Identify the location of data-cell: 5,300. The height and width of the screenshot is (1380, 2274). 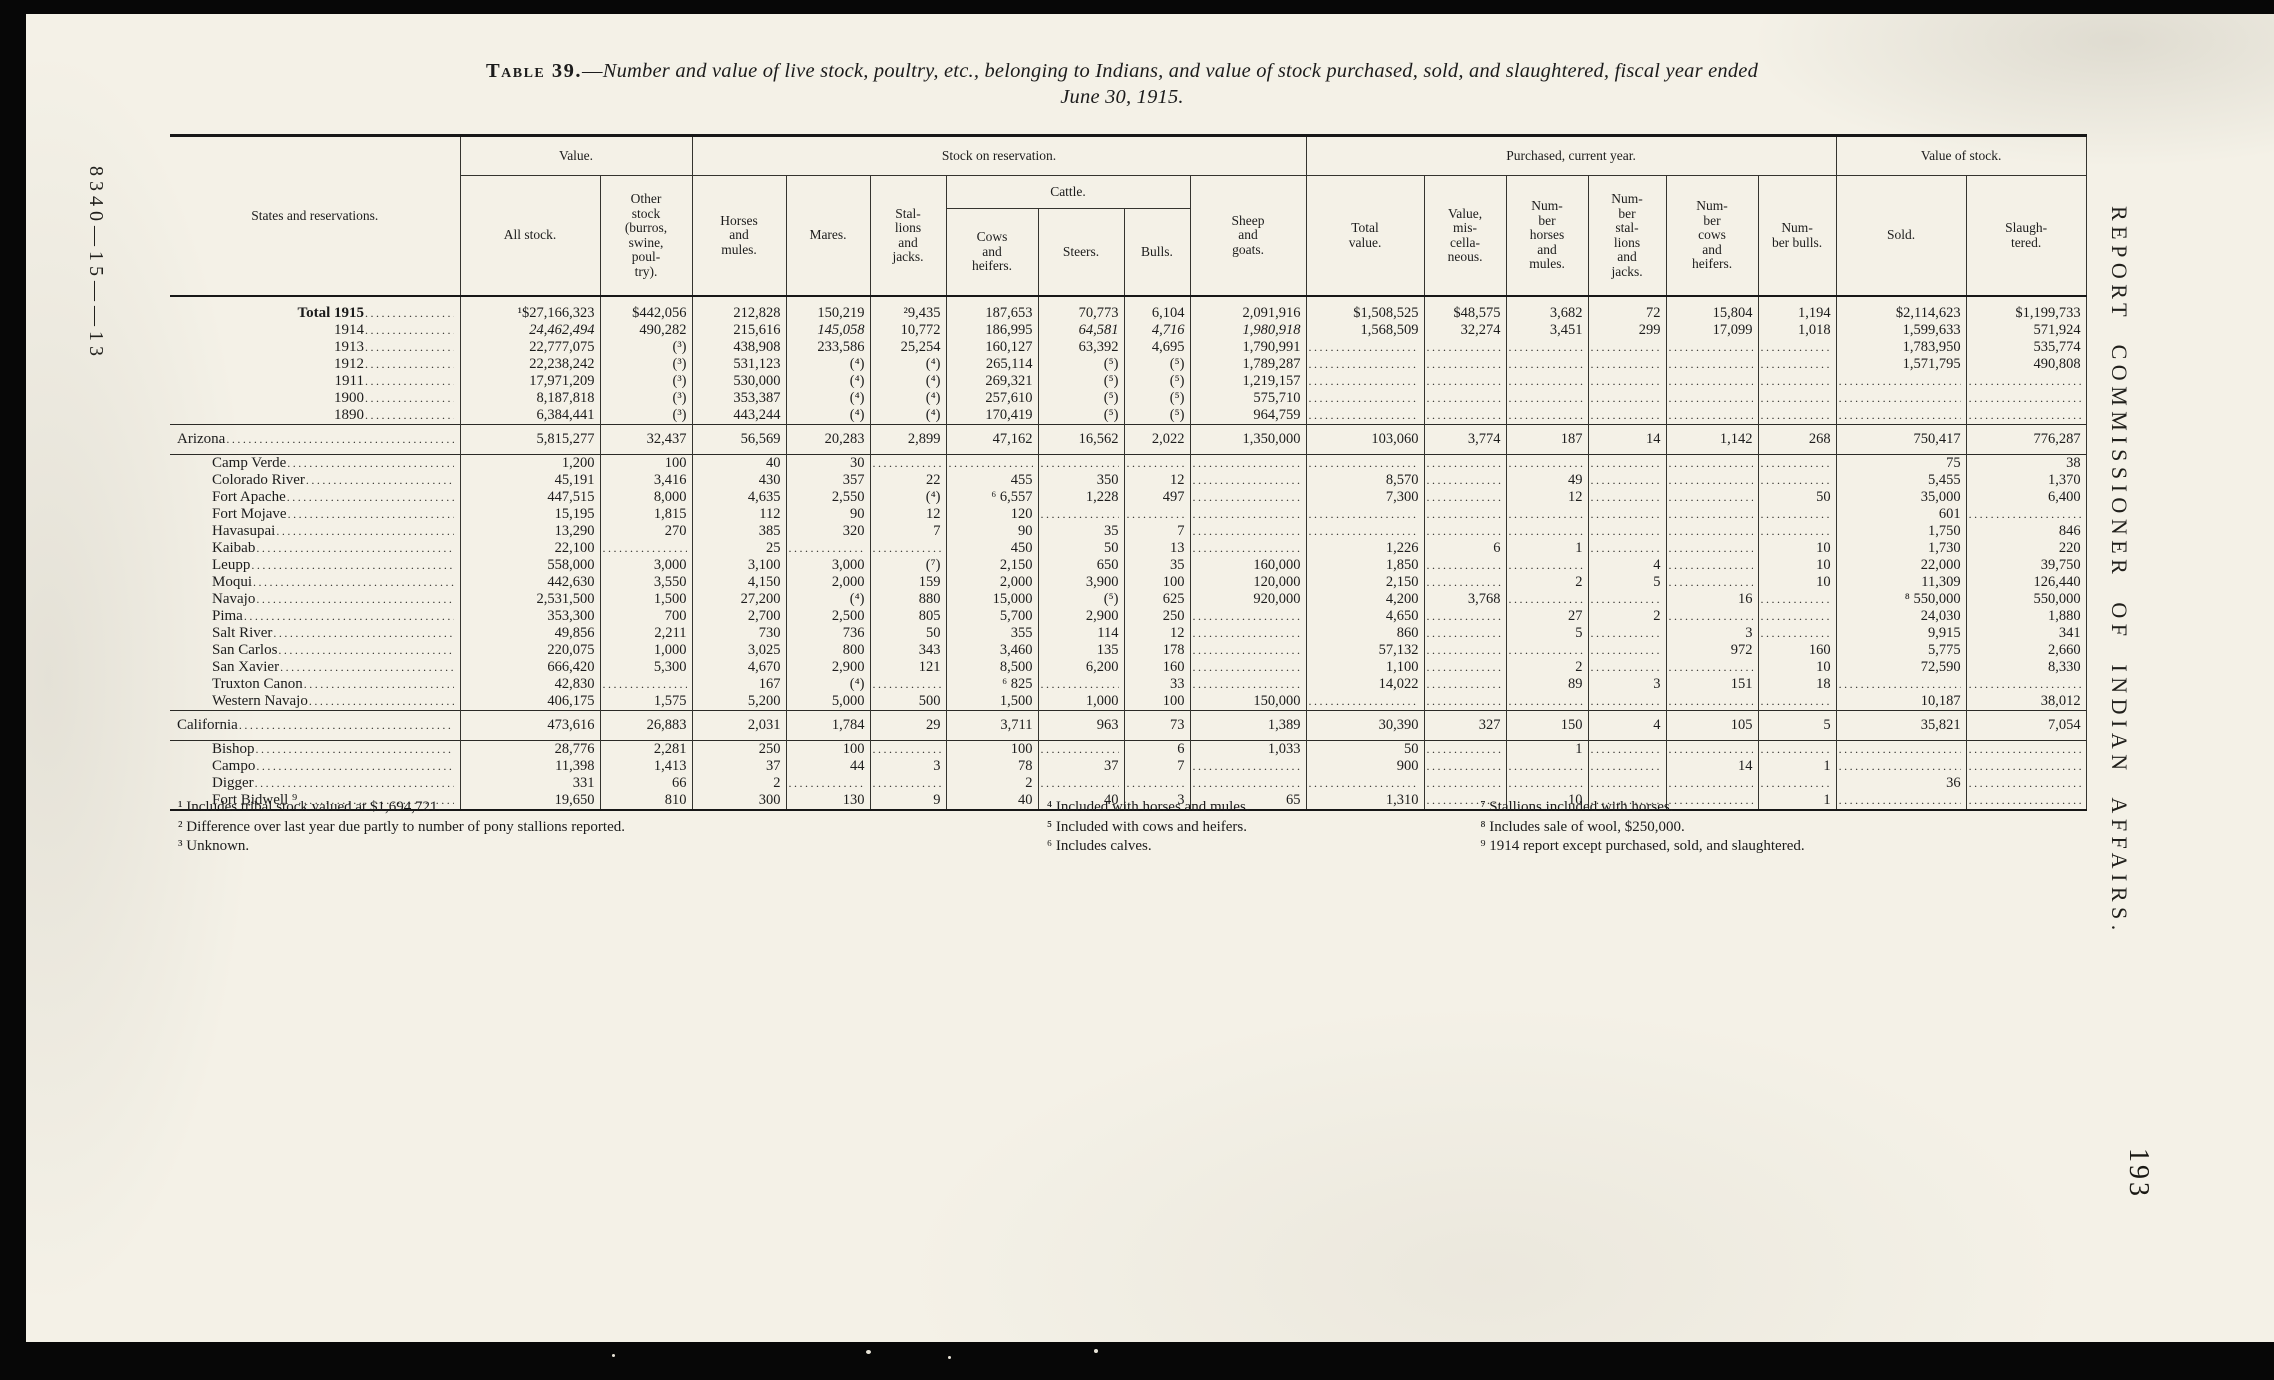
(646, 667).